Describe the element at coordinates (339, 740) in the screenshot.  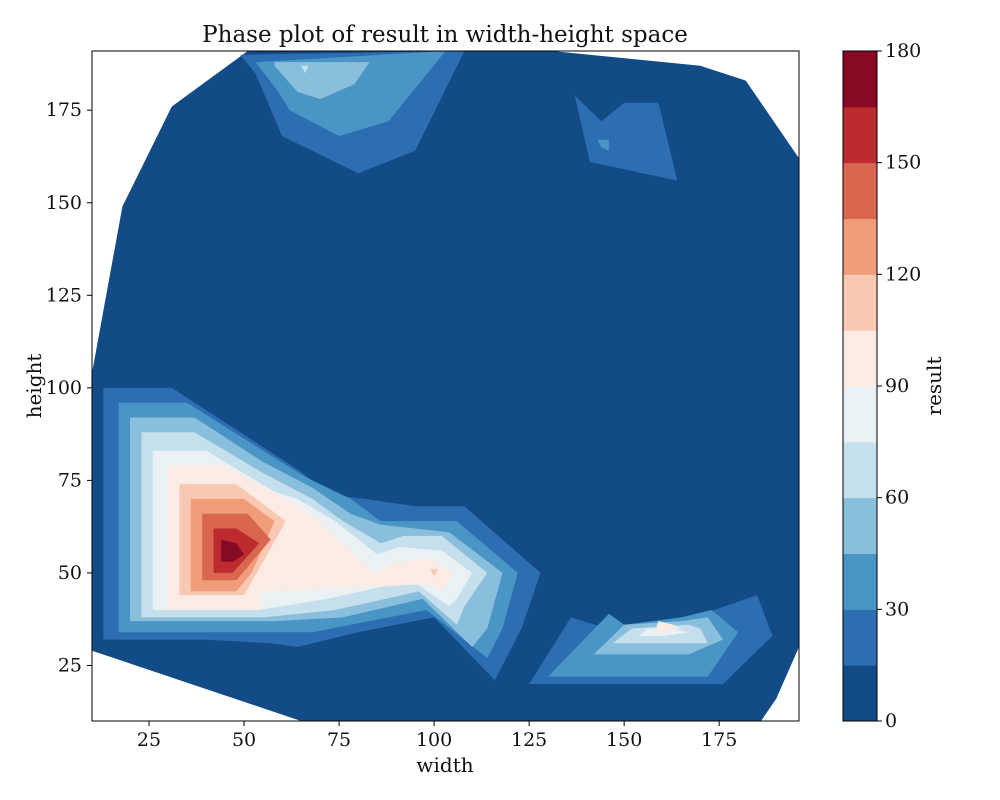
I see `x-tick-label: 75` at that location.